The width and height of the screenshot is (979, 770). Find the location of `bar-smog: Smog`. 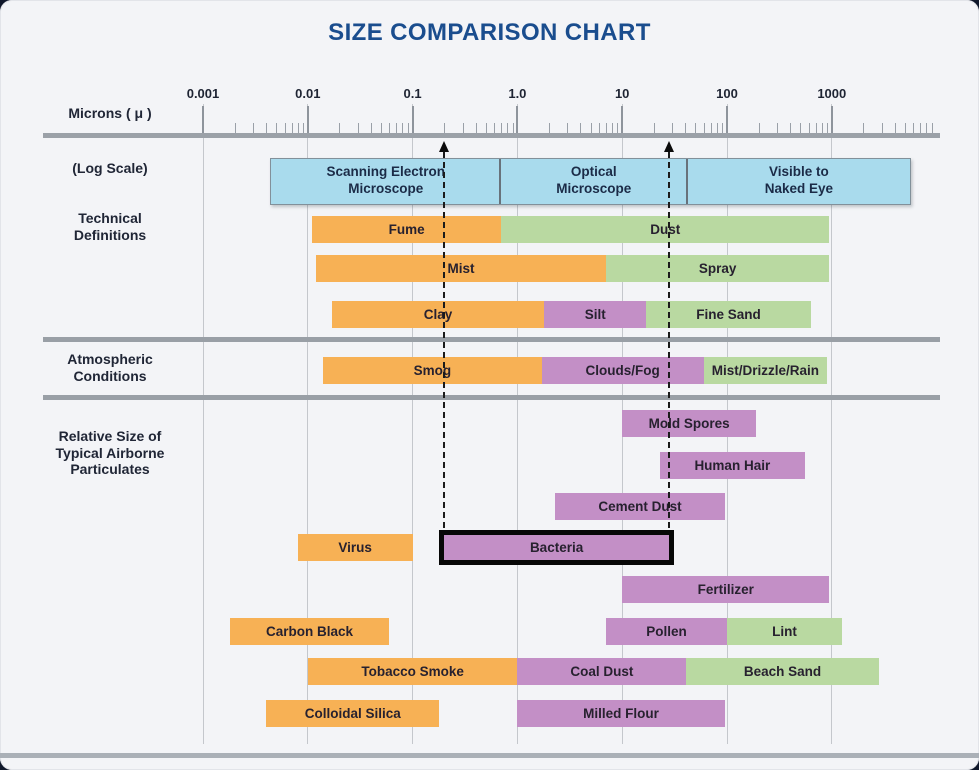

bar-smog: Smog is located at coordinates (432, 370).